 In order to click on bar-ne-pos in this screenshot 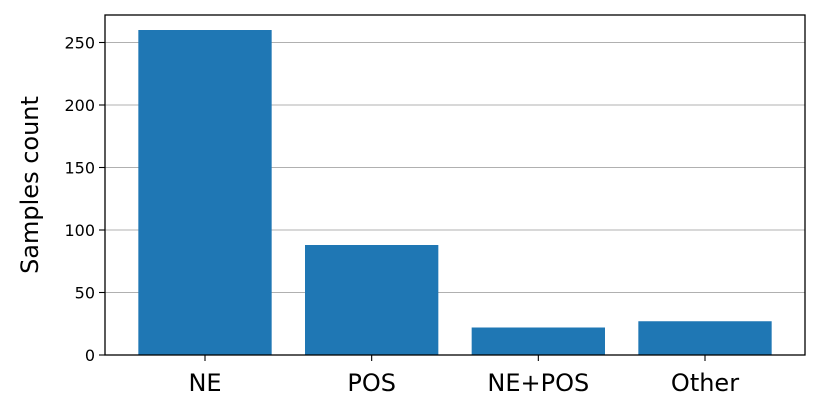, I will do `click(538, 341)`.